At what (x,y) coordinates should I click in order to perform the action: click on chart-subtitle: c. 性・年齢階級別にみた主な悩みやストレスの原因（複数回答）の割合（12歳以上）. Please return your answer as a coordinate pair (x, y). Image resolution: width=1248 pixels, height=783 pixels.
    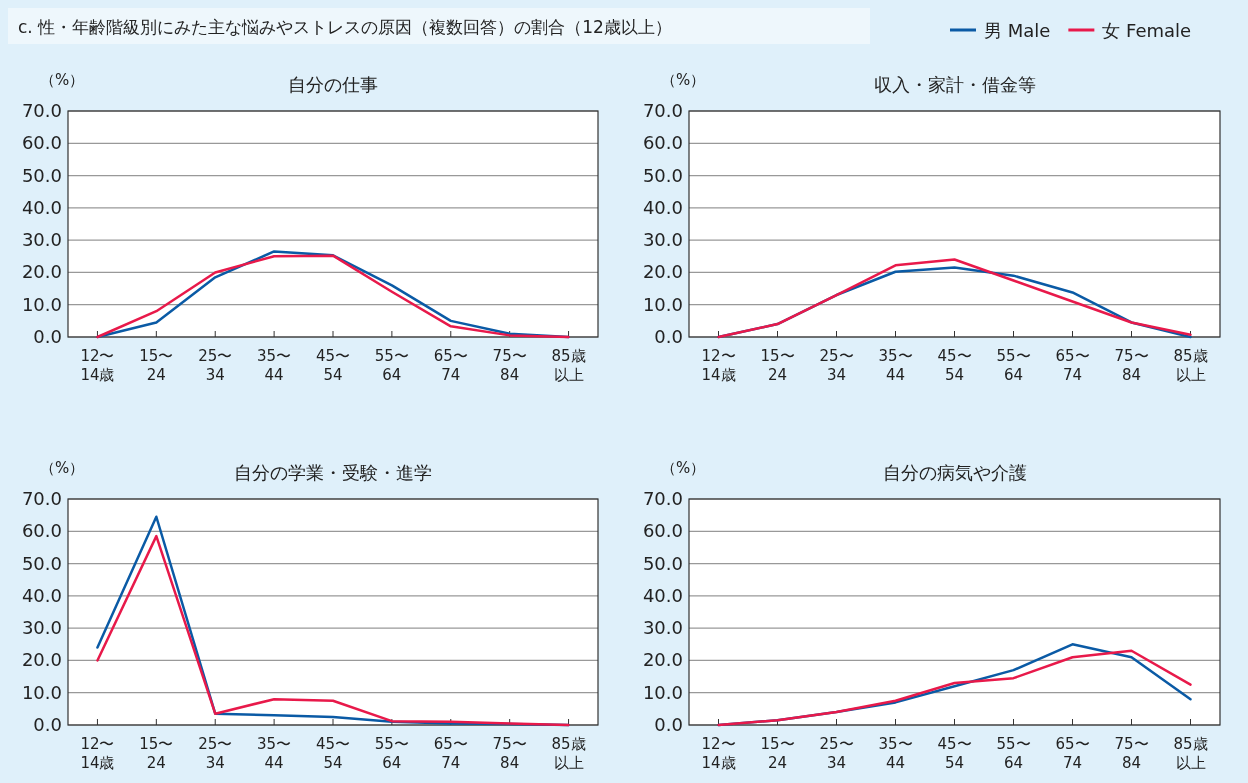
    Looking at the image, I should click on (345, 27).